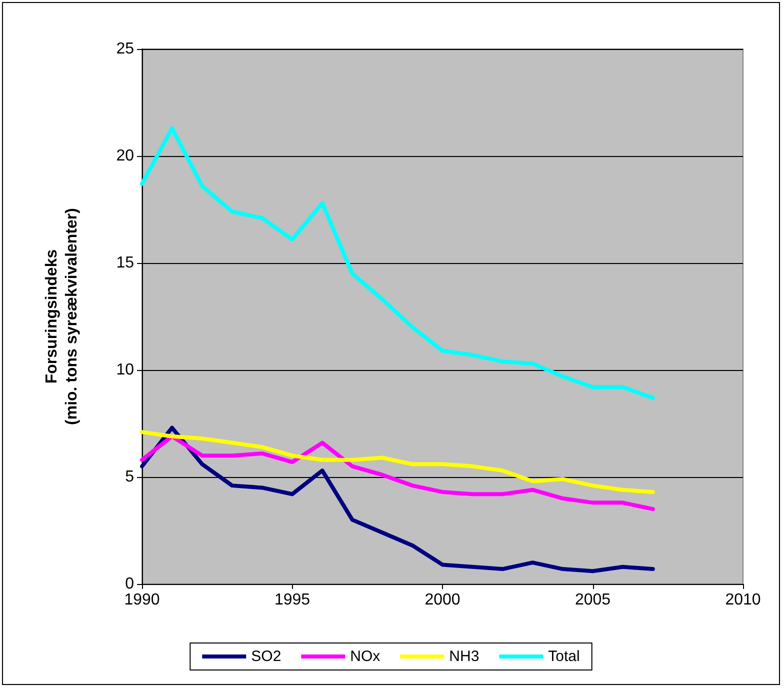 This screenshot has width=784, height=689. Describe the element at coordinates (592, 600) in the screenshot. I see `x-tick-label: 2005` at that location.